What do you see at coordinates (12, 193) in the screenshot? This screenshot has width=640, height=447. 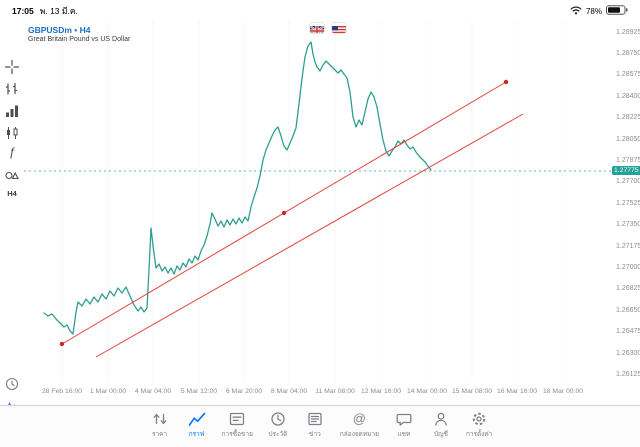 I see `timeframe-button: H4` at bounding box center [12, 193].